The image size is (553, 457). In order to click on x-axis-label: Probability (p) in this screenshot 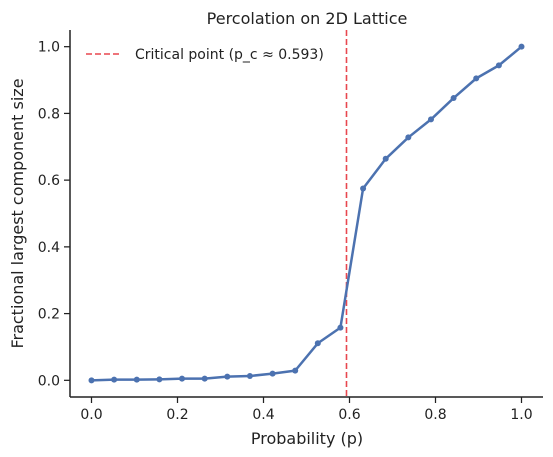, I will do `click(307, 438)`.